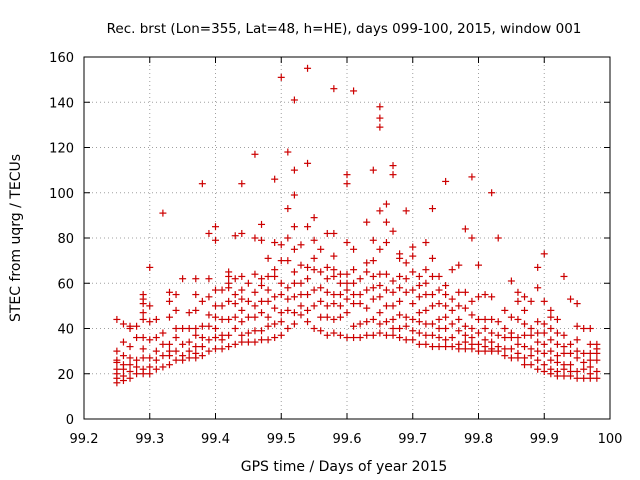  Describe the element at coordinates (65, 330) in the screenshot. I see `y-tick-label: 40` at that location.